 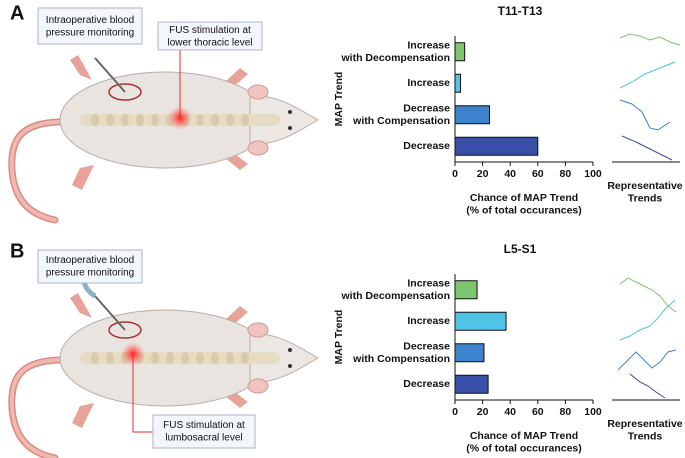 What do you see at coordinates (17, 13) in the screenshot?
I see `panel-label: A` at bounding box center [17, 13].